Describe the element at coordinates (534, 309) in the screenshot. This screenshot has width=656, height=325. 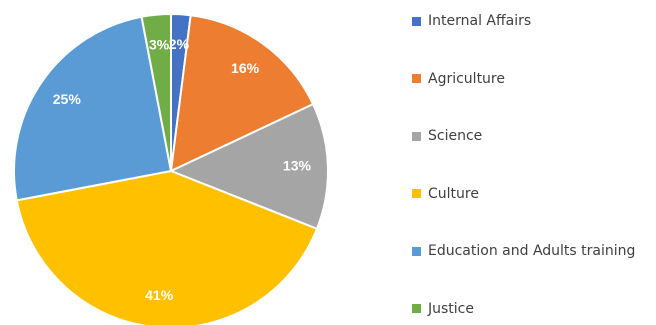
I see `legend-item-justice: Justice` at that location.